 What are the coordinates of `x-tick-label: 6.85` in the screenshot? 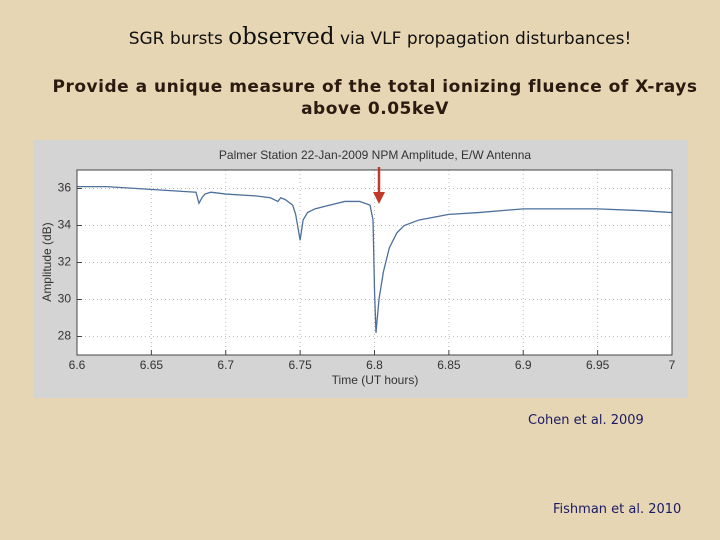 It's located at (449, 365).